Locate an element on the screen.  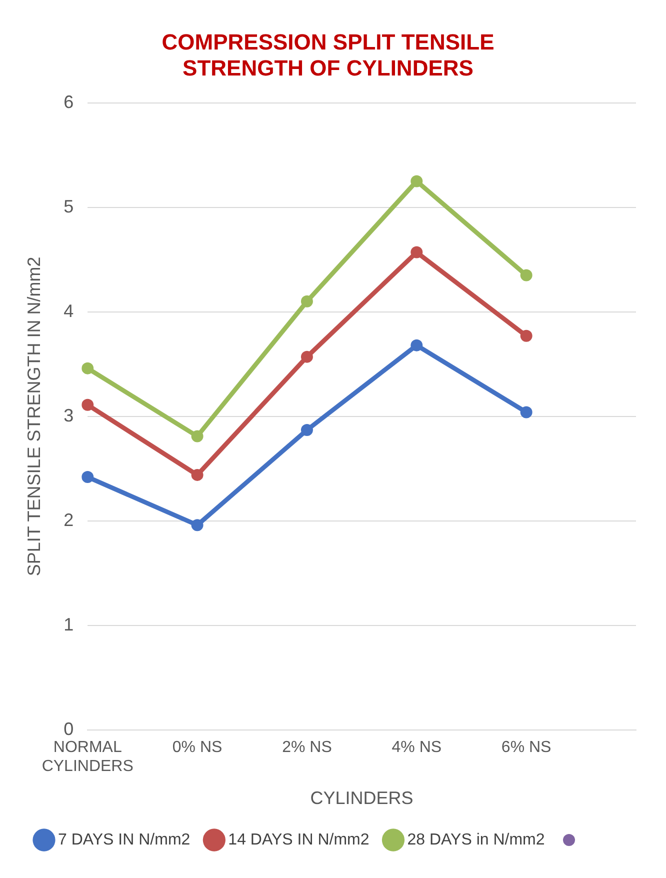
y-axis-title: SPLIT TENSILE STRENGTH IN N/mm2 is located at coordinates (34, 416).